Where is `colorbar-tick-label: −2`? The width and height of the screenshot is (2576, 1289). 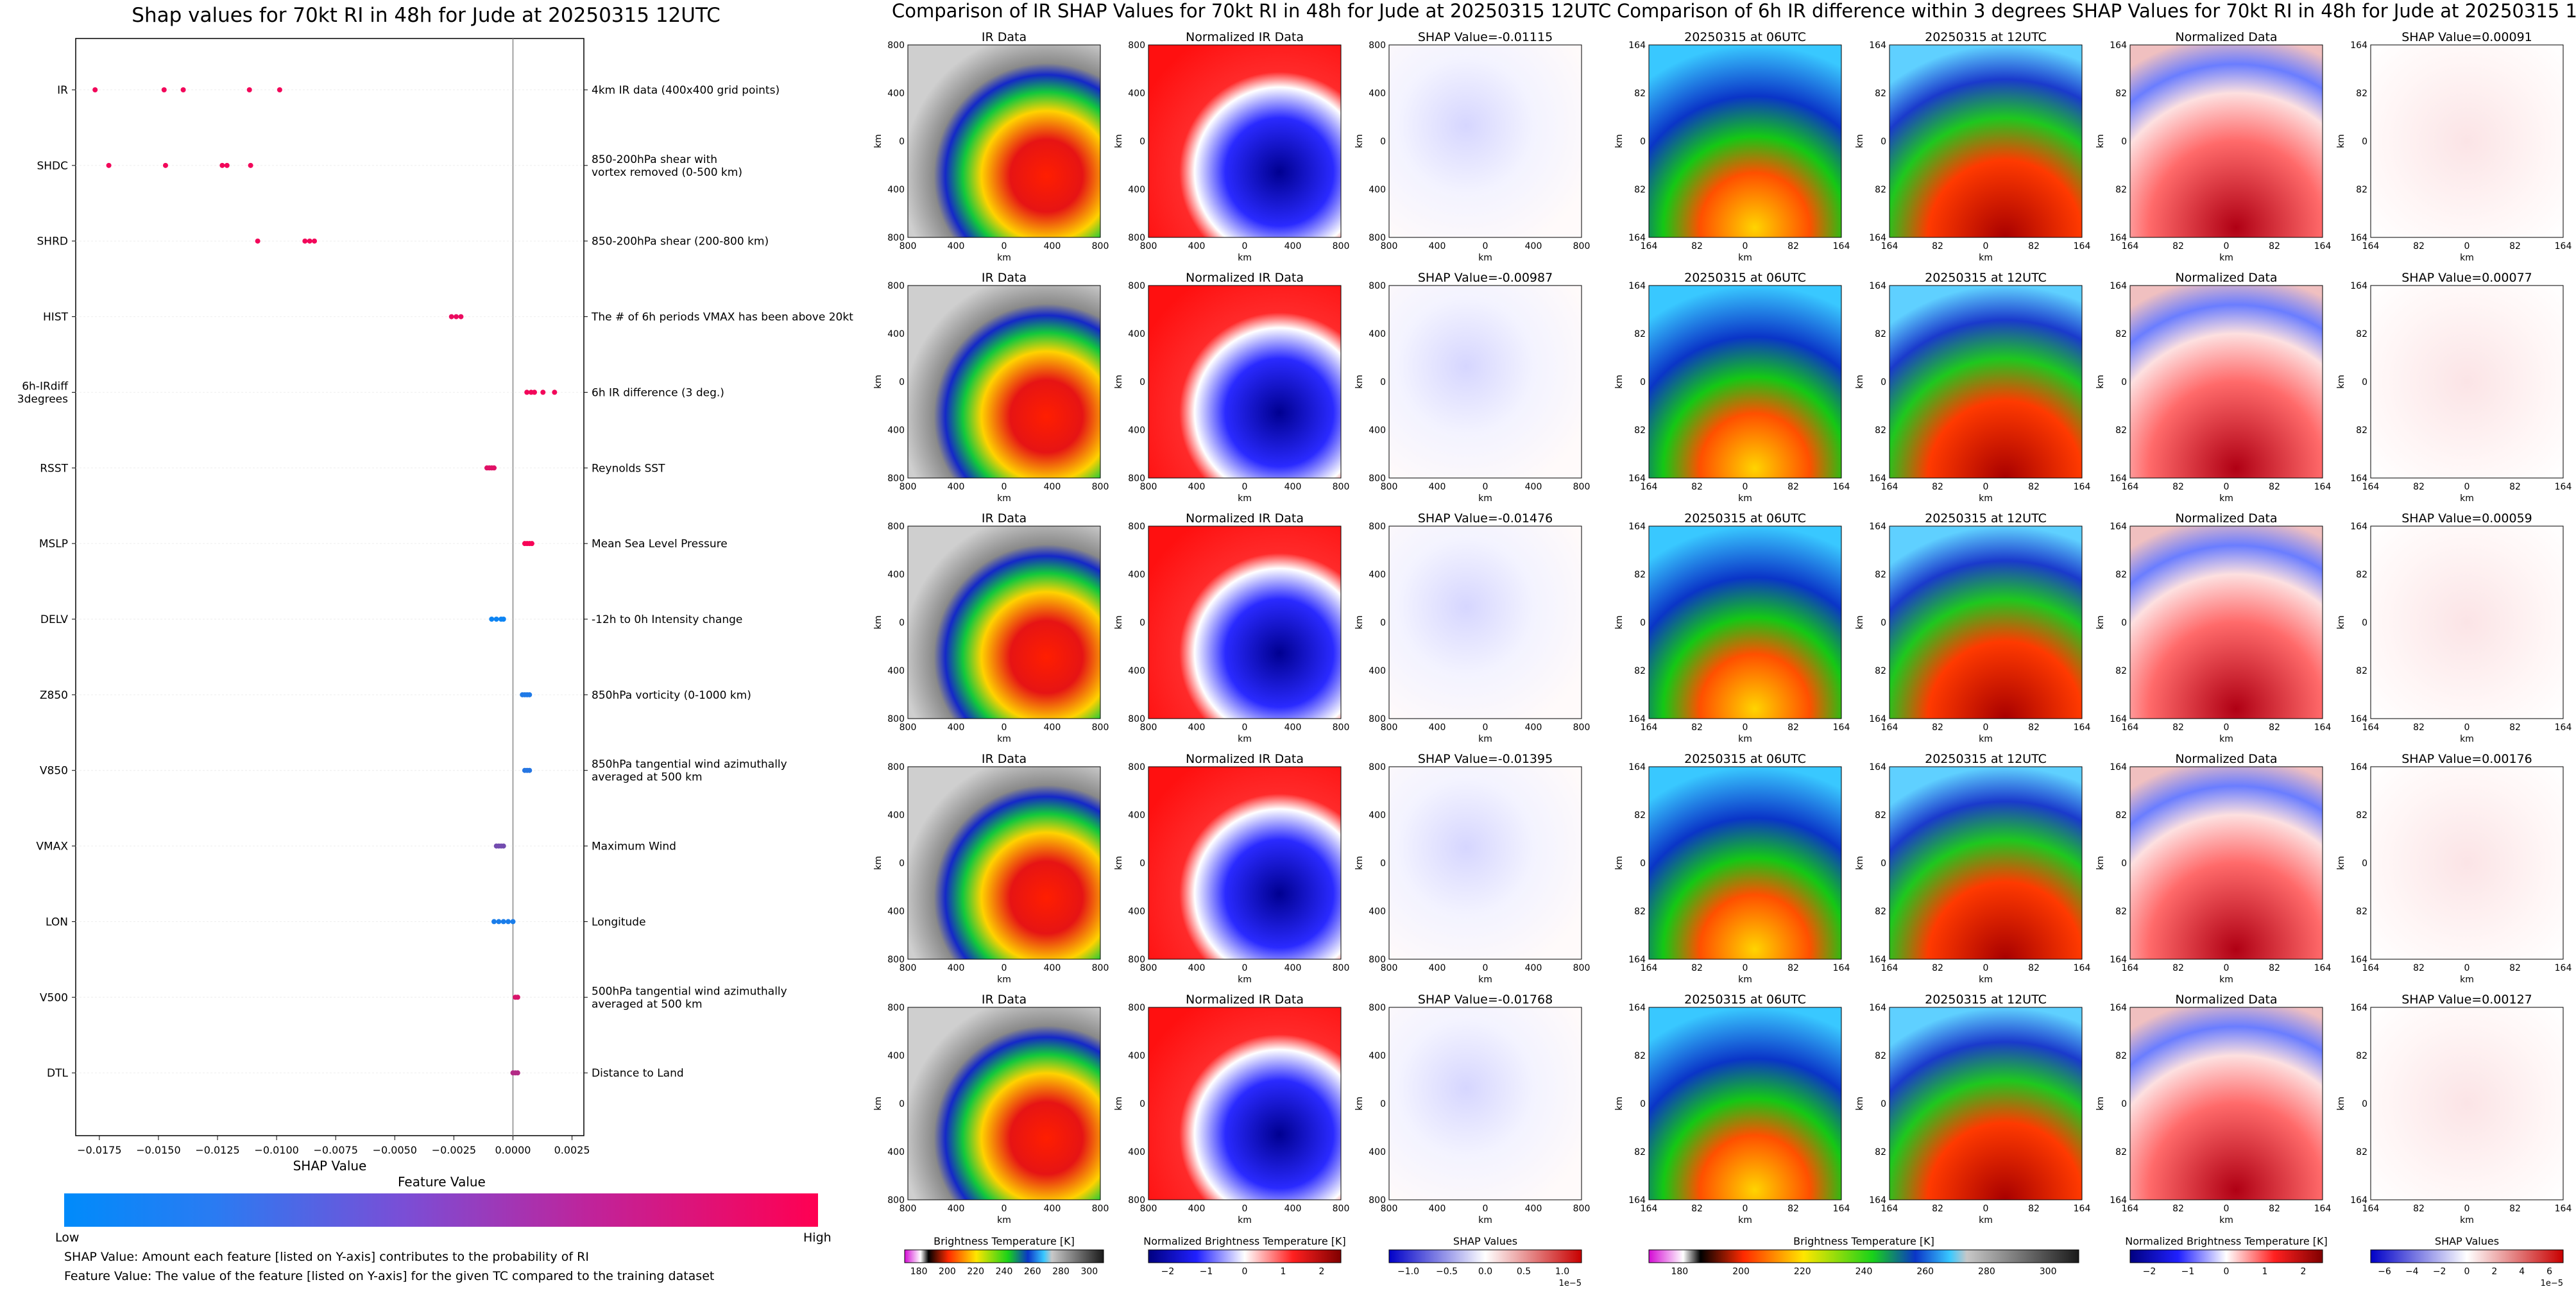
colorbar-tick-label: −2 is located at coordinates (1168, 1272).